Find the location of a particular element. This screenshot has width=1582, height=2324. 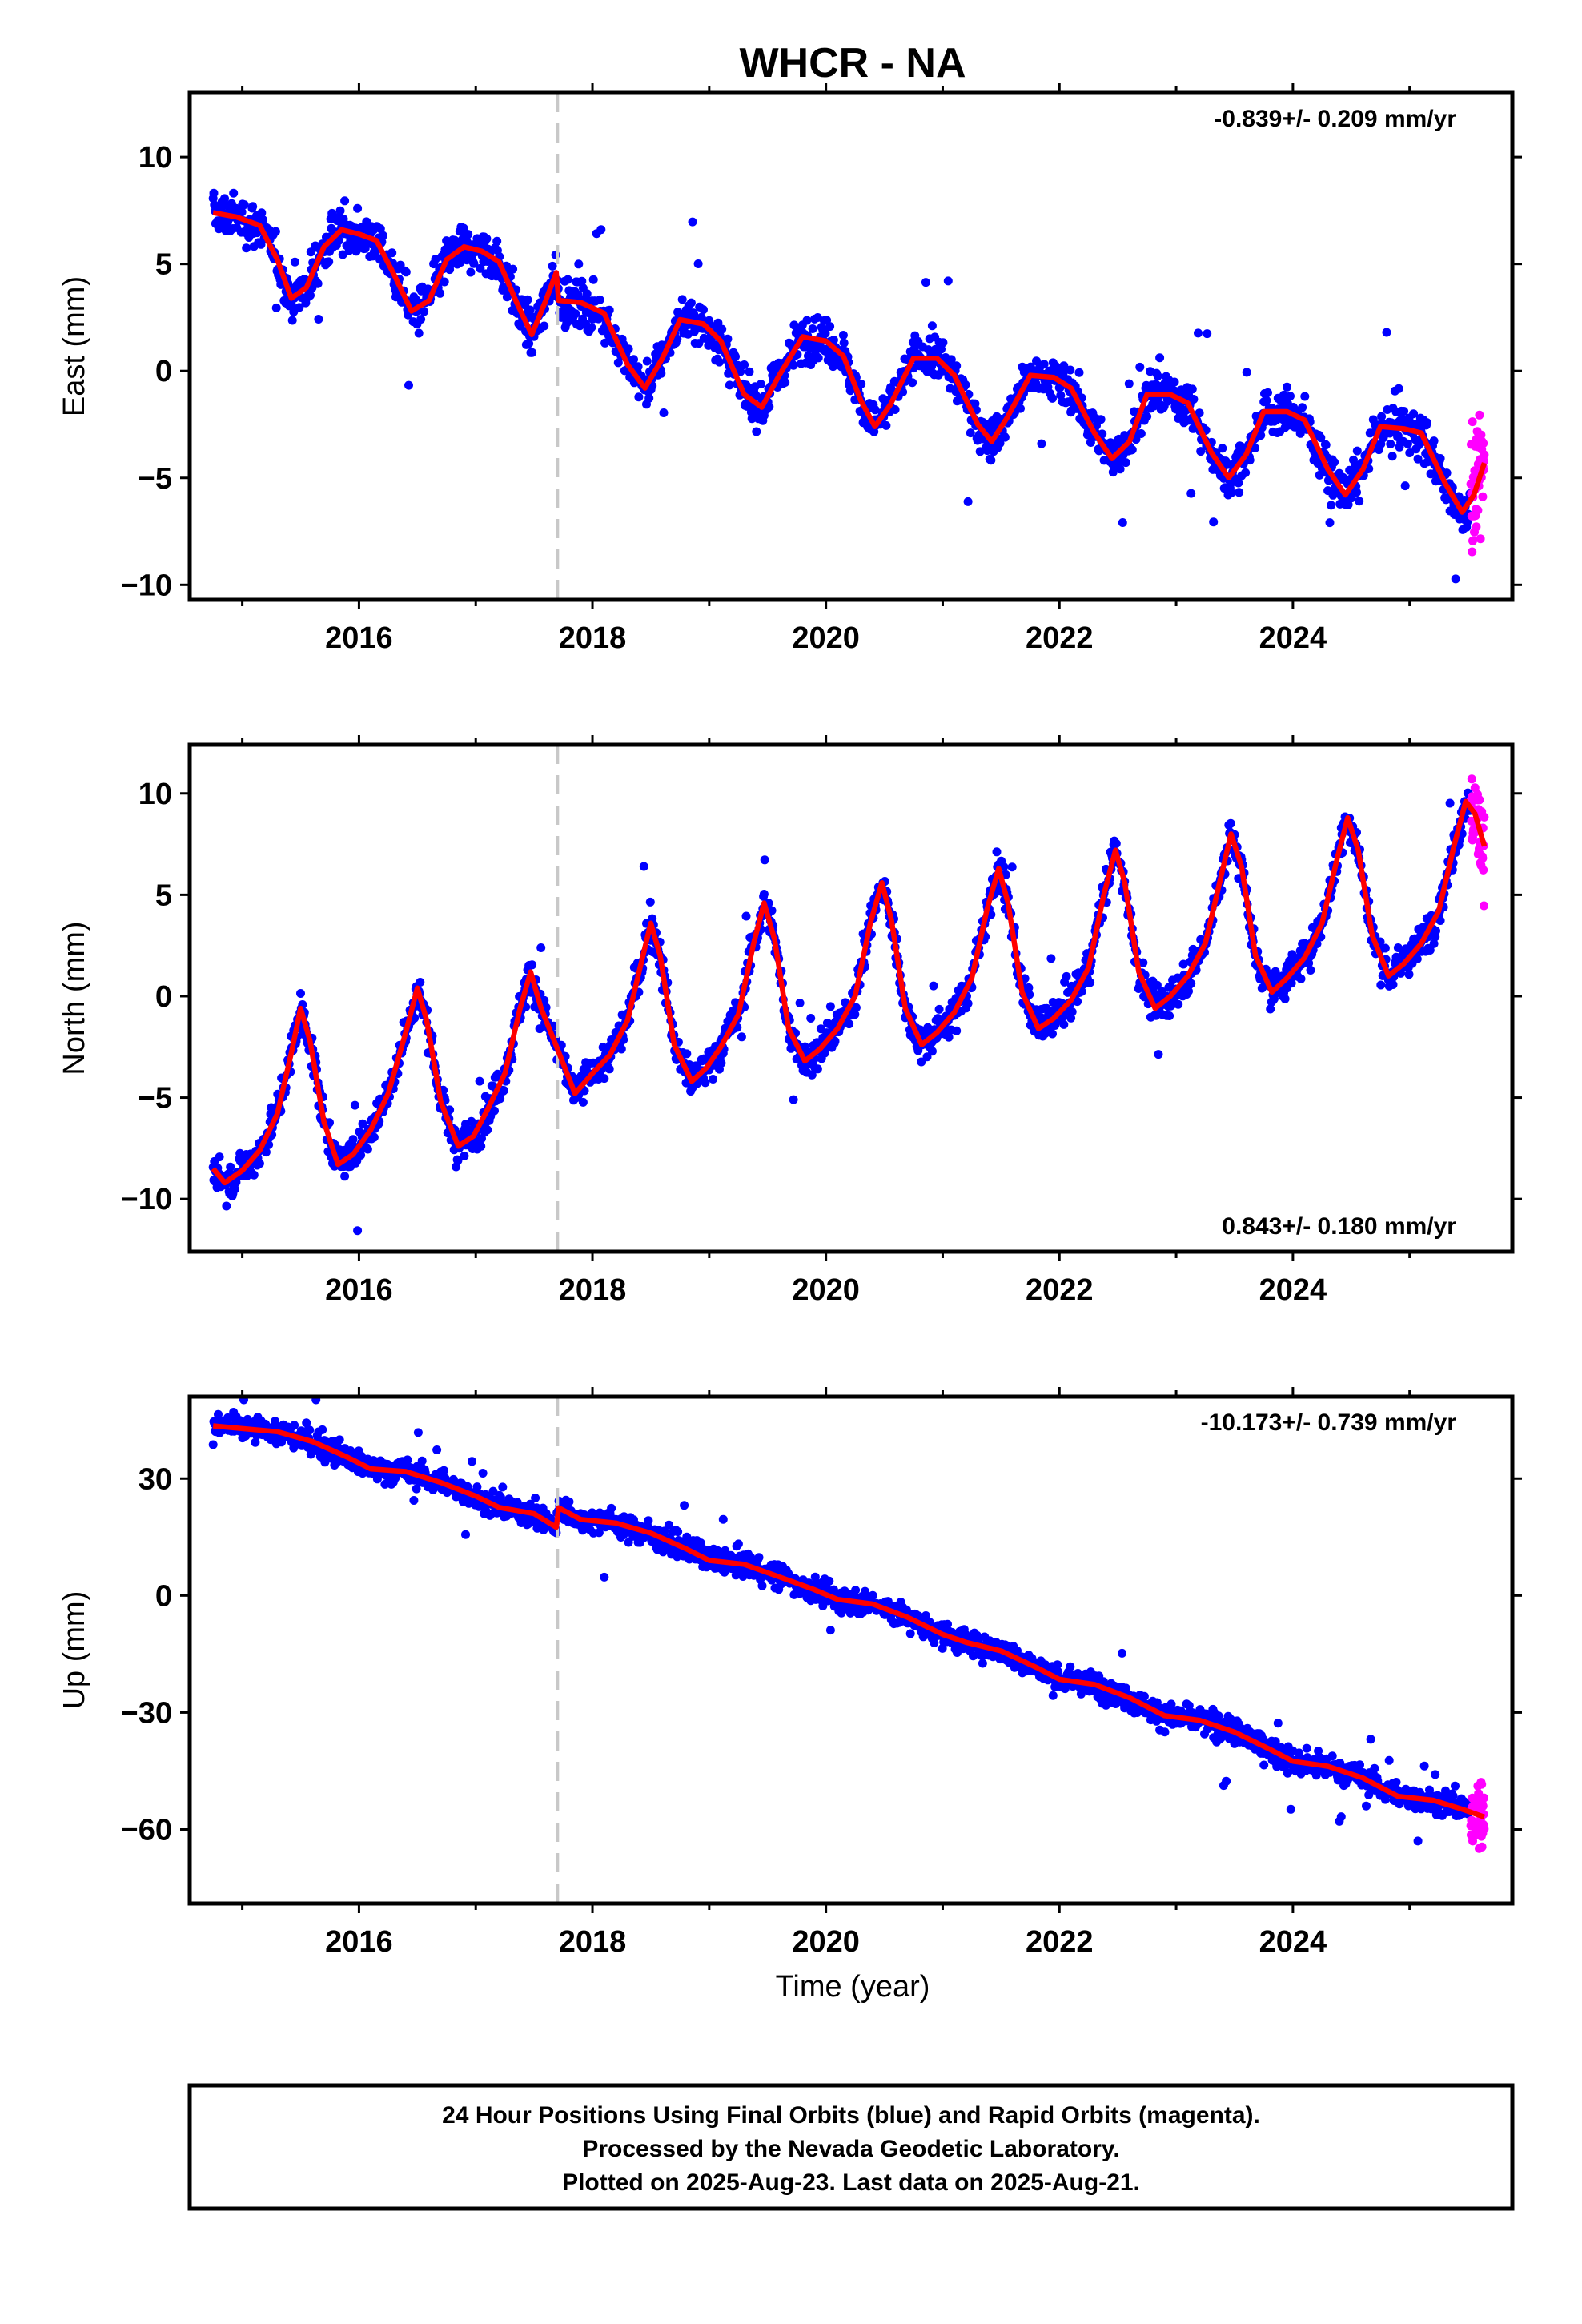

north-y-tick-label: −10 is located at coordinates (146, 1200).